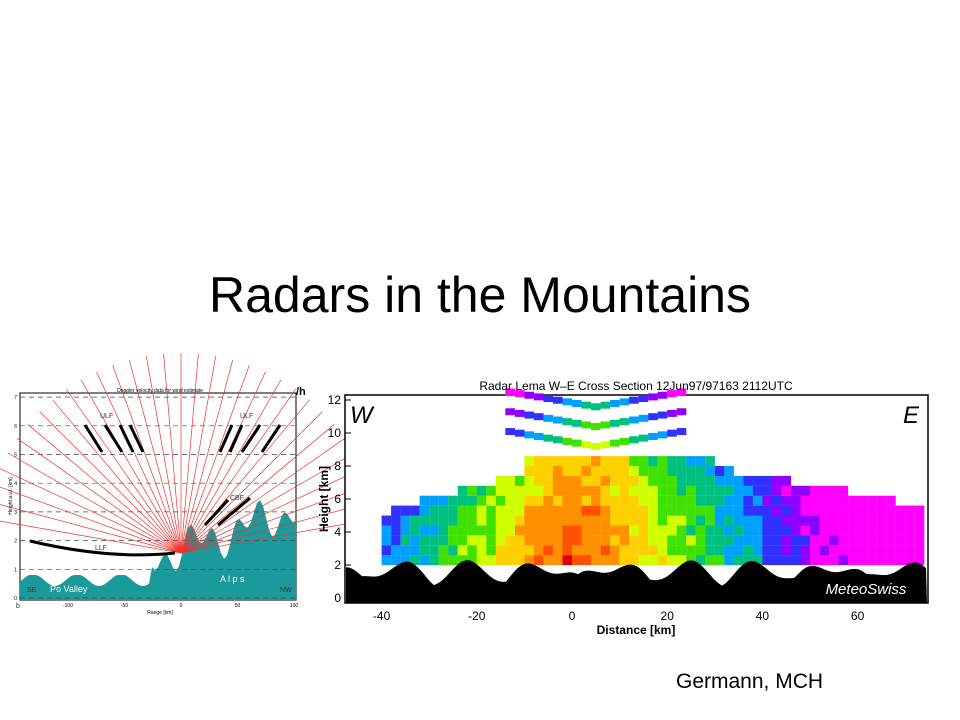 The height and width of the screenshot is (720, 960). What do you see at coordinates (286, 590) in the screenshot?
I see `figure-label: NW` at bounding box center [286, 590].